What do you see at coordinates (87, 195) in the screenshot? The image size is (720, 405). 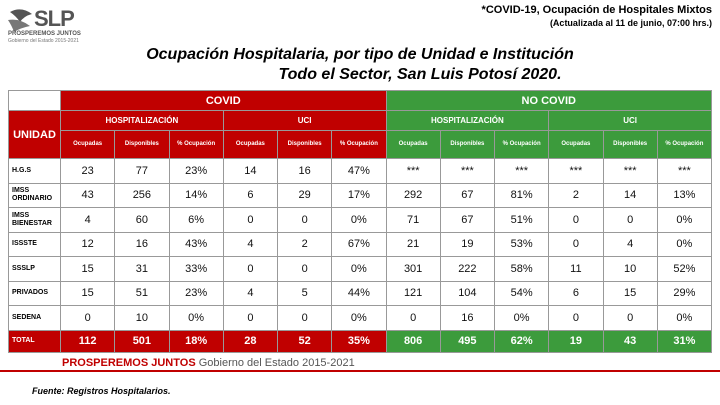 I see `cell: 43` at bounding box center [87, 195].